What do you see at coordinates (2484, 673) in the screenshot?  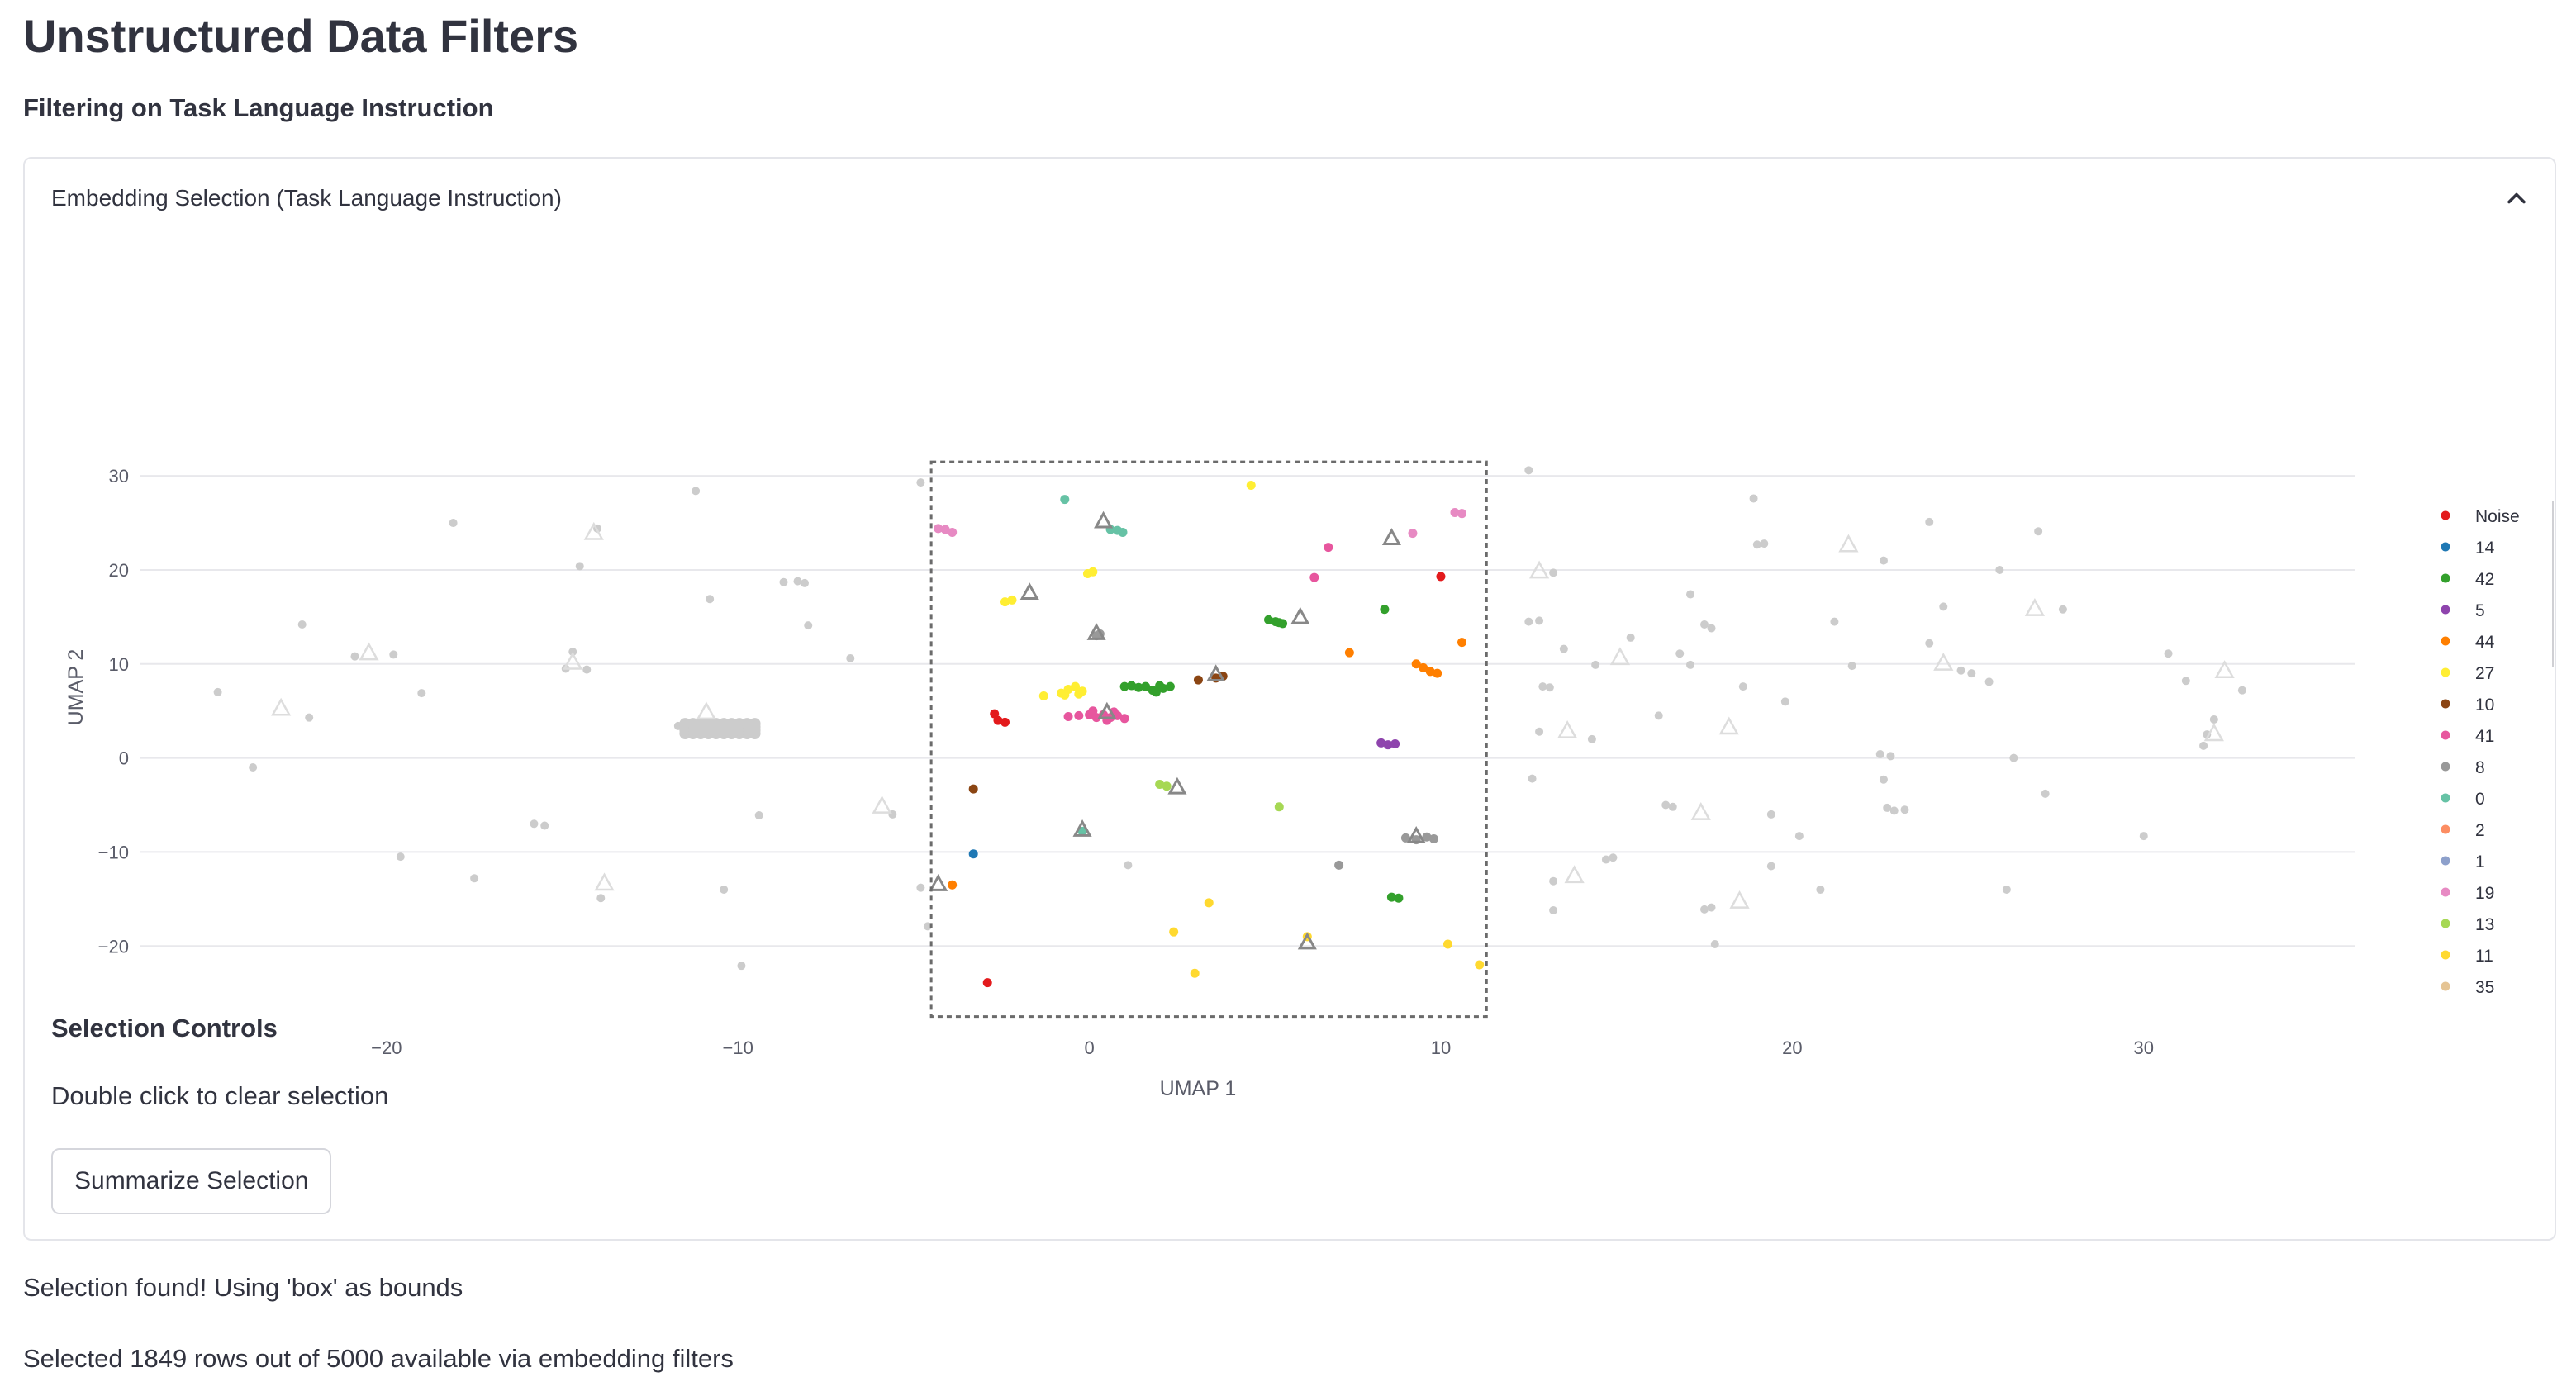 I see `legend-label: 27` at bounding box center [2484, 673].